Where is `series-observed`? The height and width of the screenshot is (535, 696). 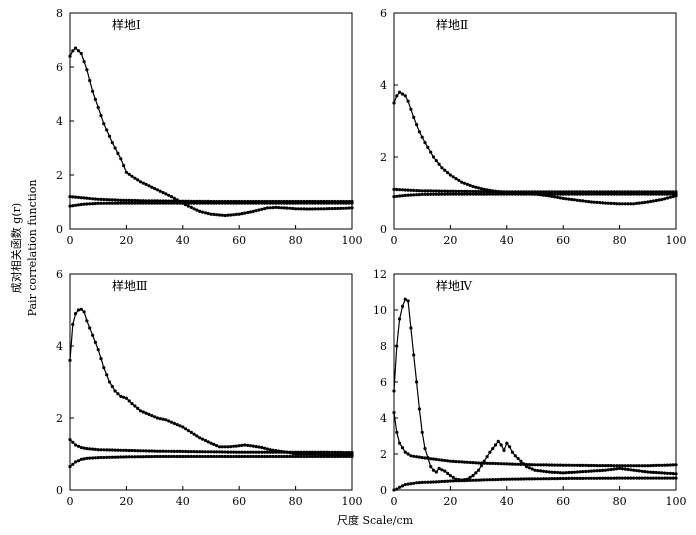
series-observed is located at coordinates (211, 382).